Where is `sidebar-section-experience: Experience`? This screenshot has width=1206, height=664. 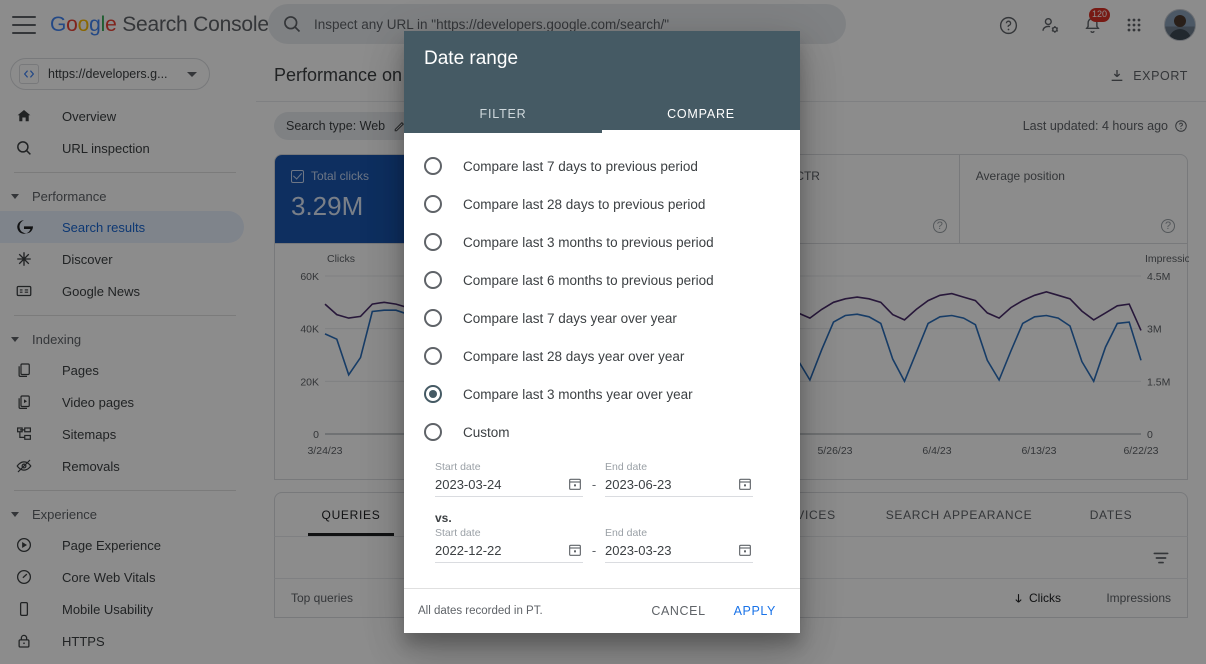
sidebar-section-experience: Experience is located at coordinates (128, 514).